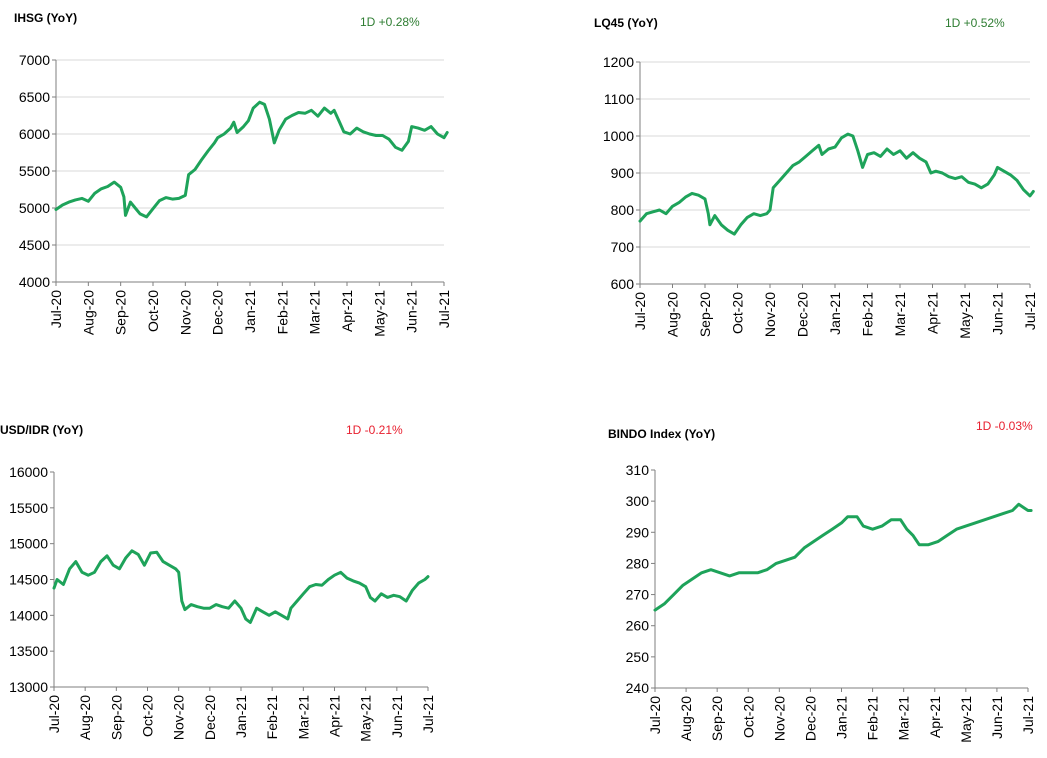  Describe the element at coordinates (638, 688) in the screenshot. I see `y-tick-label: 240` at that location.